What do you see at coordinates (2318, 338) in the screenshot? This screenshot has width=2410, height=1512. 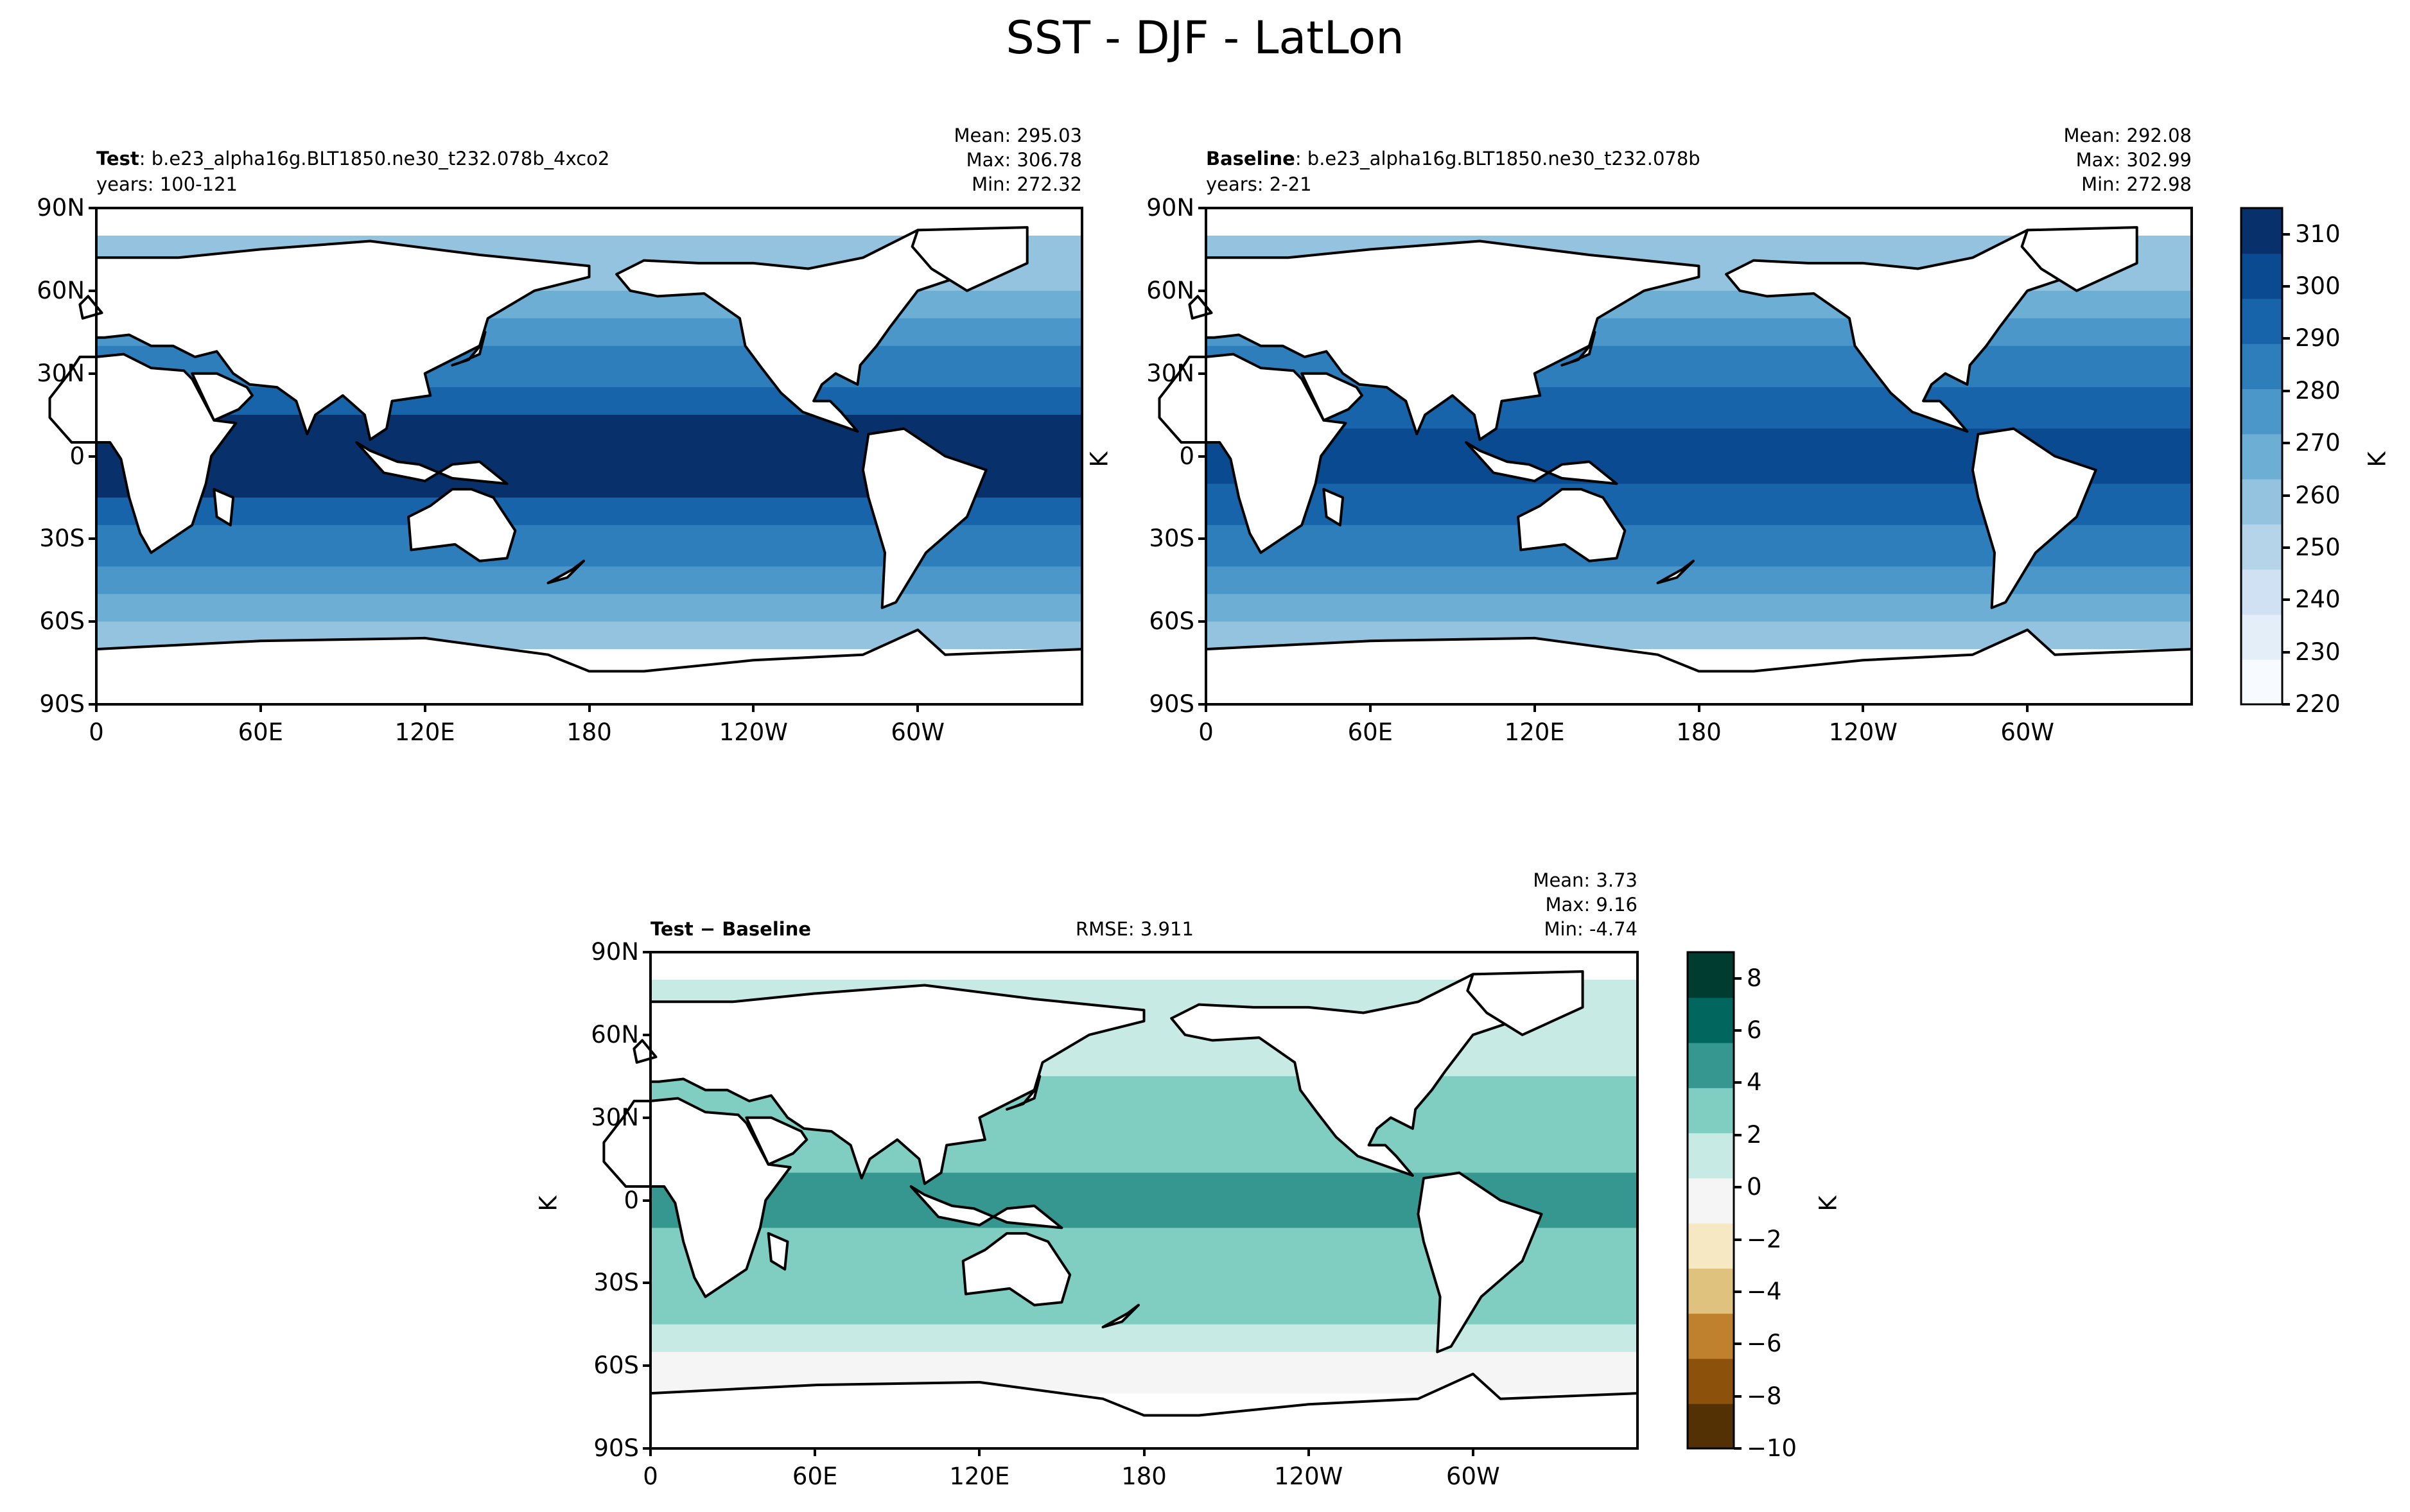 I see `sst-colorbar-tick-label: 290` at bounding box center [2318, 338].